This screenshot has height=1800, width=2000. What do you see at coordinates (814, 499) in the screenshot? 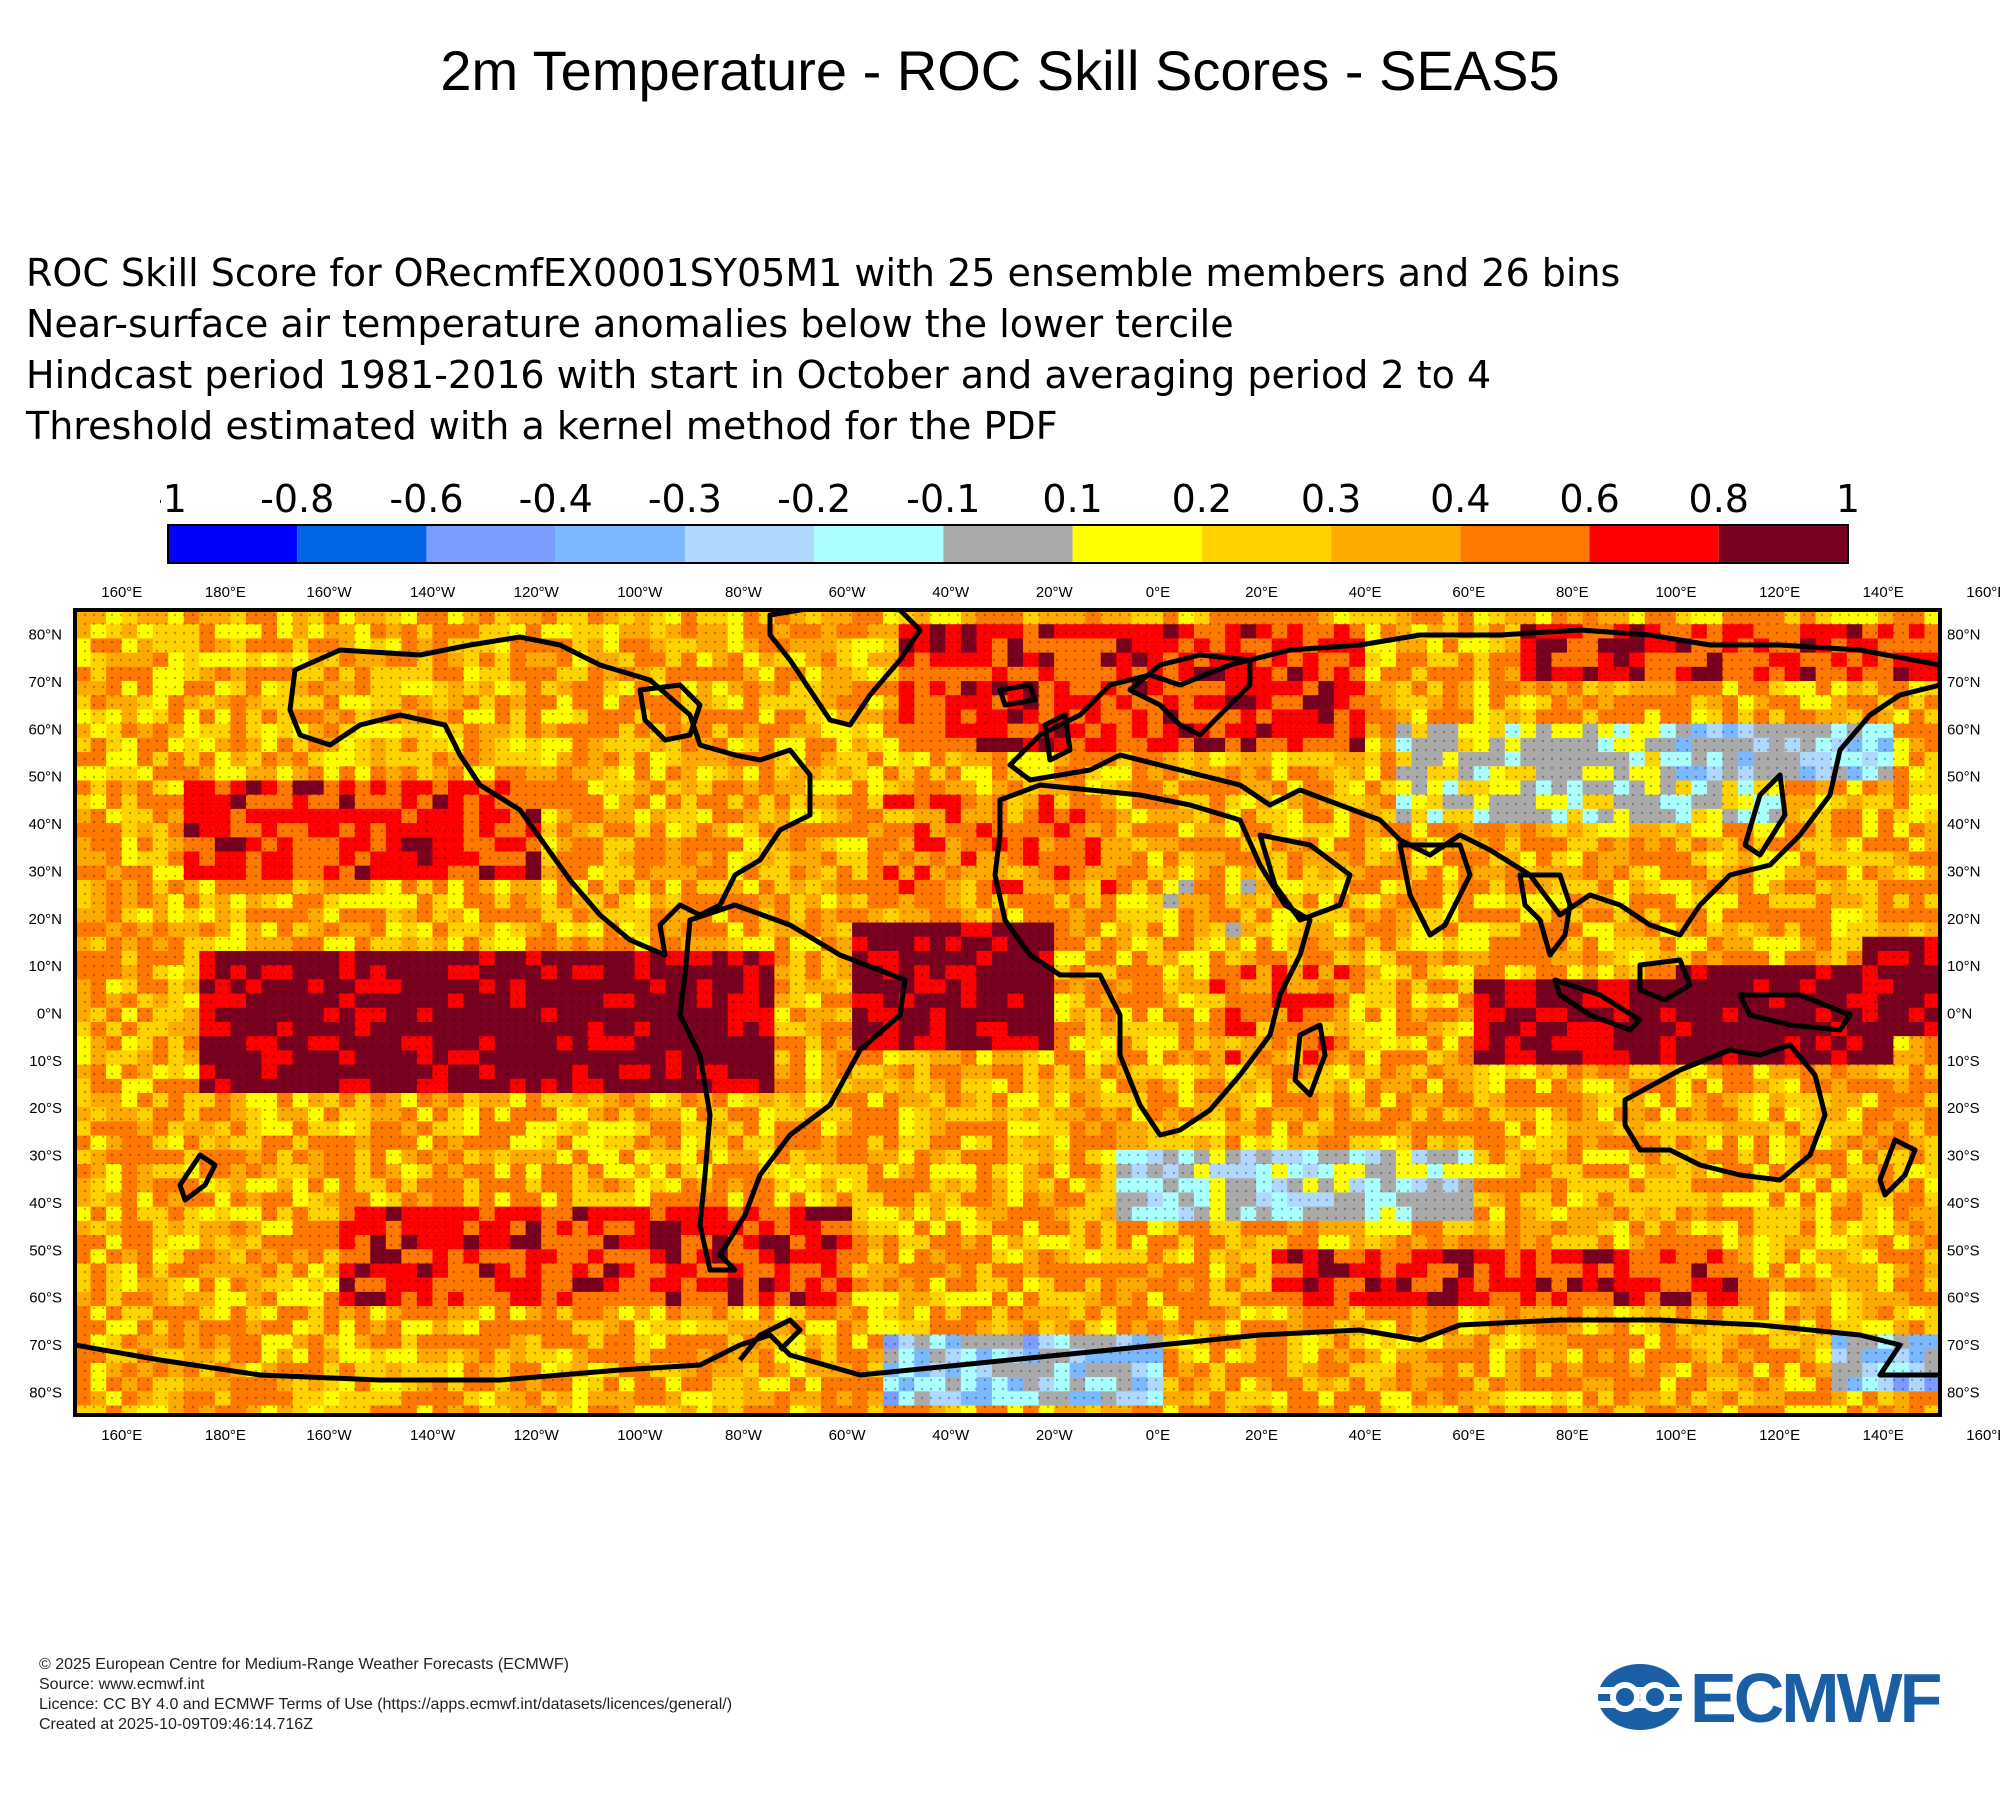
I see `colorbar-label: -0.2` at bounding box center [814, 499].